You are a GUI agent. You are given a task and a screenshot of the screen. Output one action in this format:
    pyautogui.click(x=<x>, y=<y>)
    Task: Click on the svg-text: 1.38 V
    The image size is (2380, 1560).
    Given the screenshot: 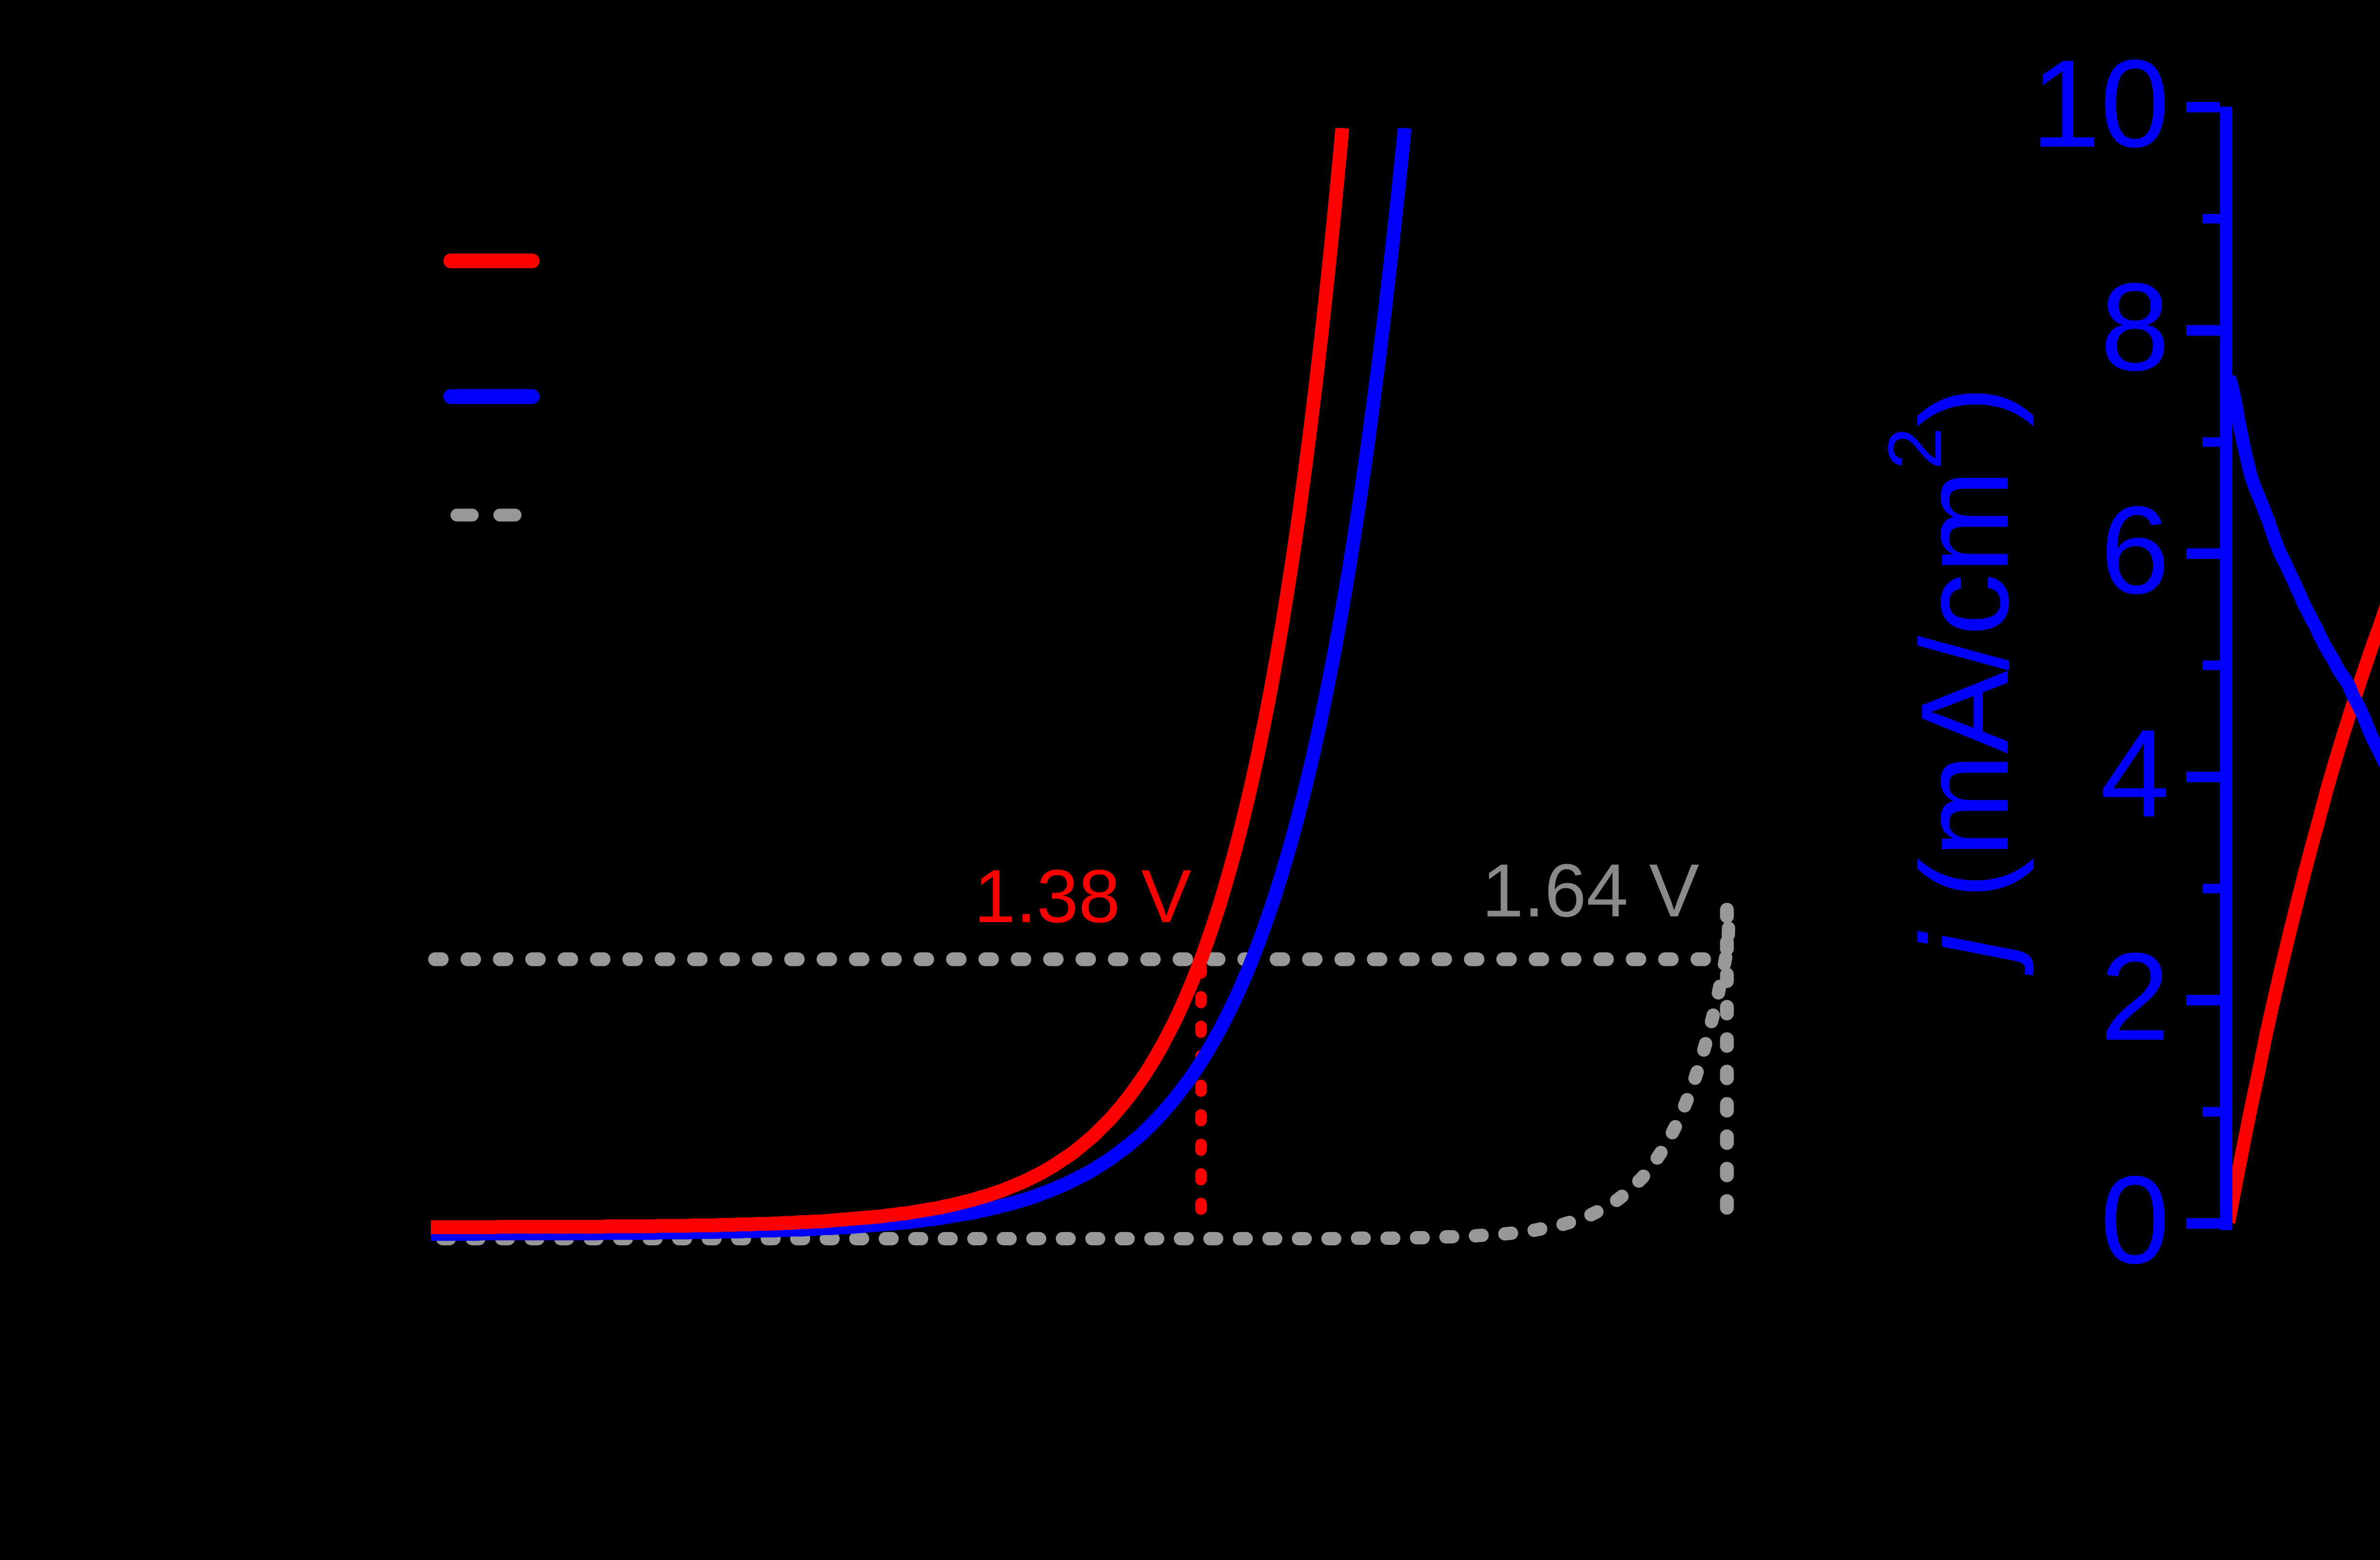 What is the action you would take?
    pyautogui.click(x=1082, y=896)
    